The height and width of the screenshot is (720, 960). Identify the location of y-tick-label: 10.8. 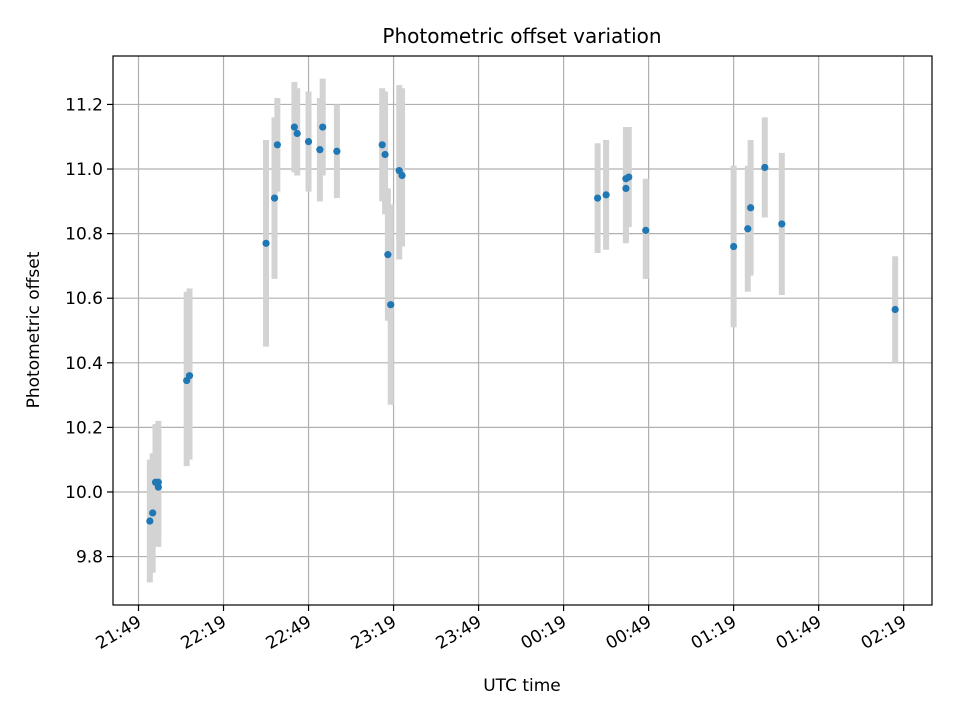
(84, 235).